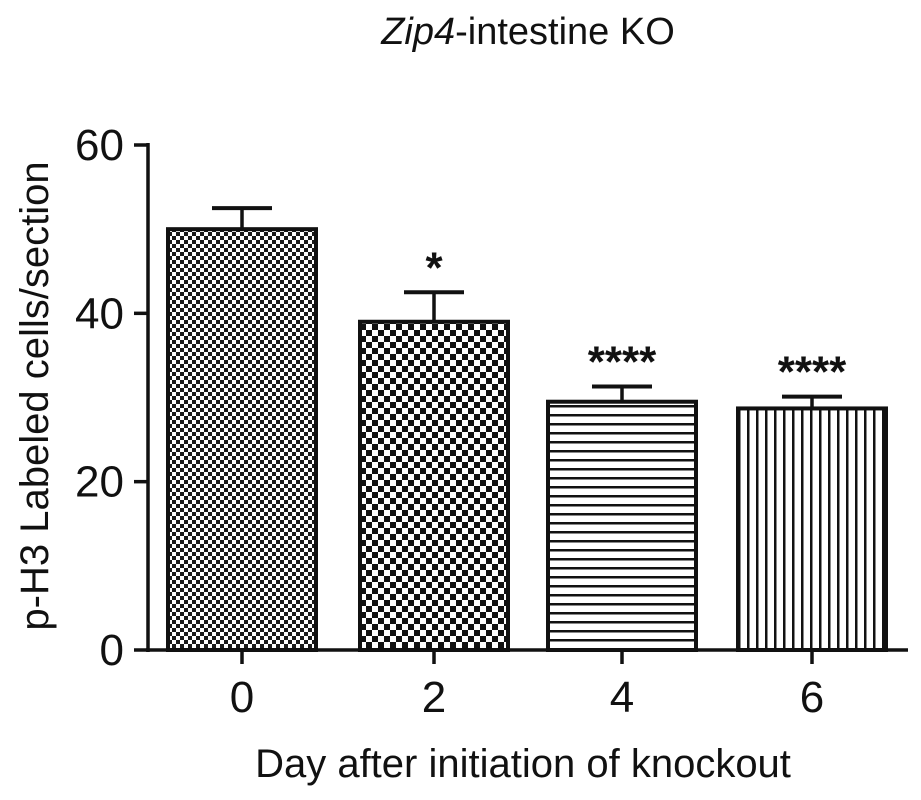 This screenshot has width=921, height=800. What do you see at coordinates (565, 32) in the screenshot?
I see `chart-title-rest: -intestine KO` at bounding box center [565, 32].